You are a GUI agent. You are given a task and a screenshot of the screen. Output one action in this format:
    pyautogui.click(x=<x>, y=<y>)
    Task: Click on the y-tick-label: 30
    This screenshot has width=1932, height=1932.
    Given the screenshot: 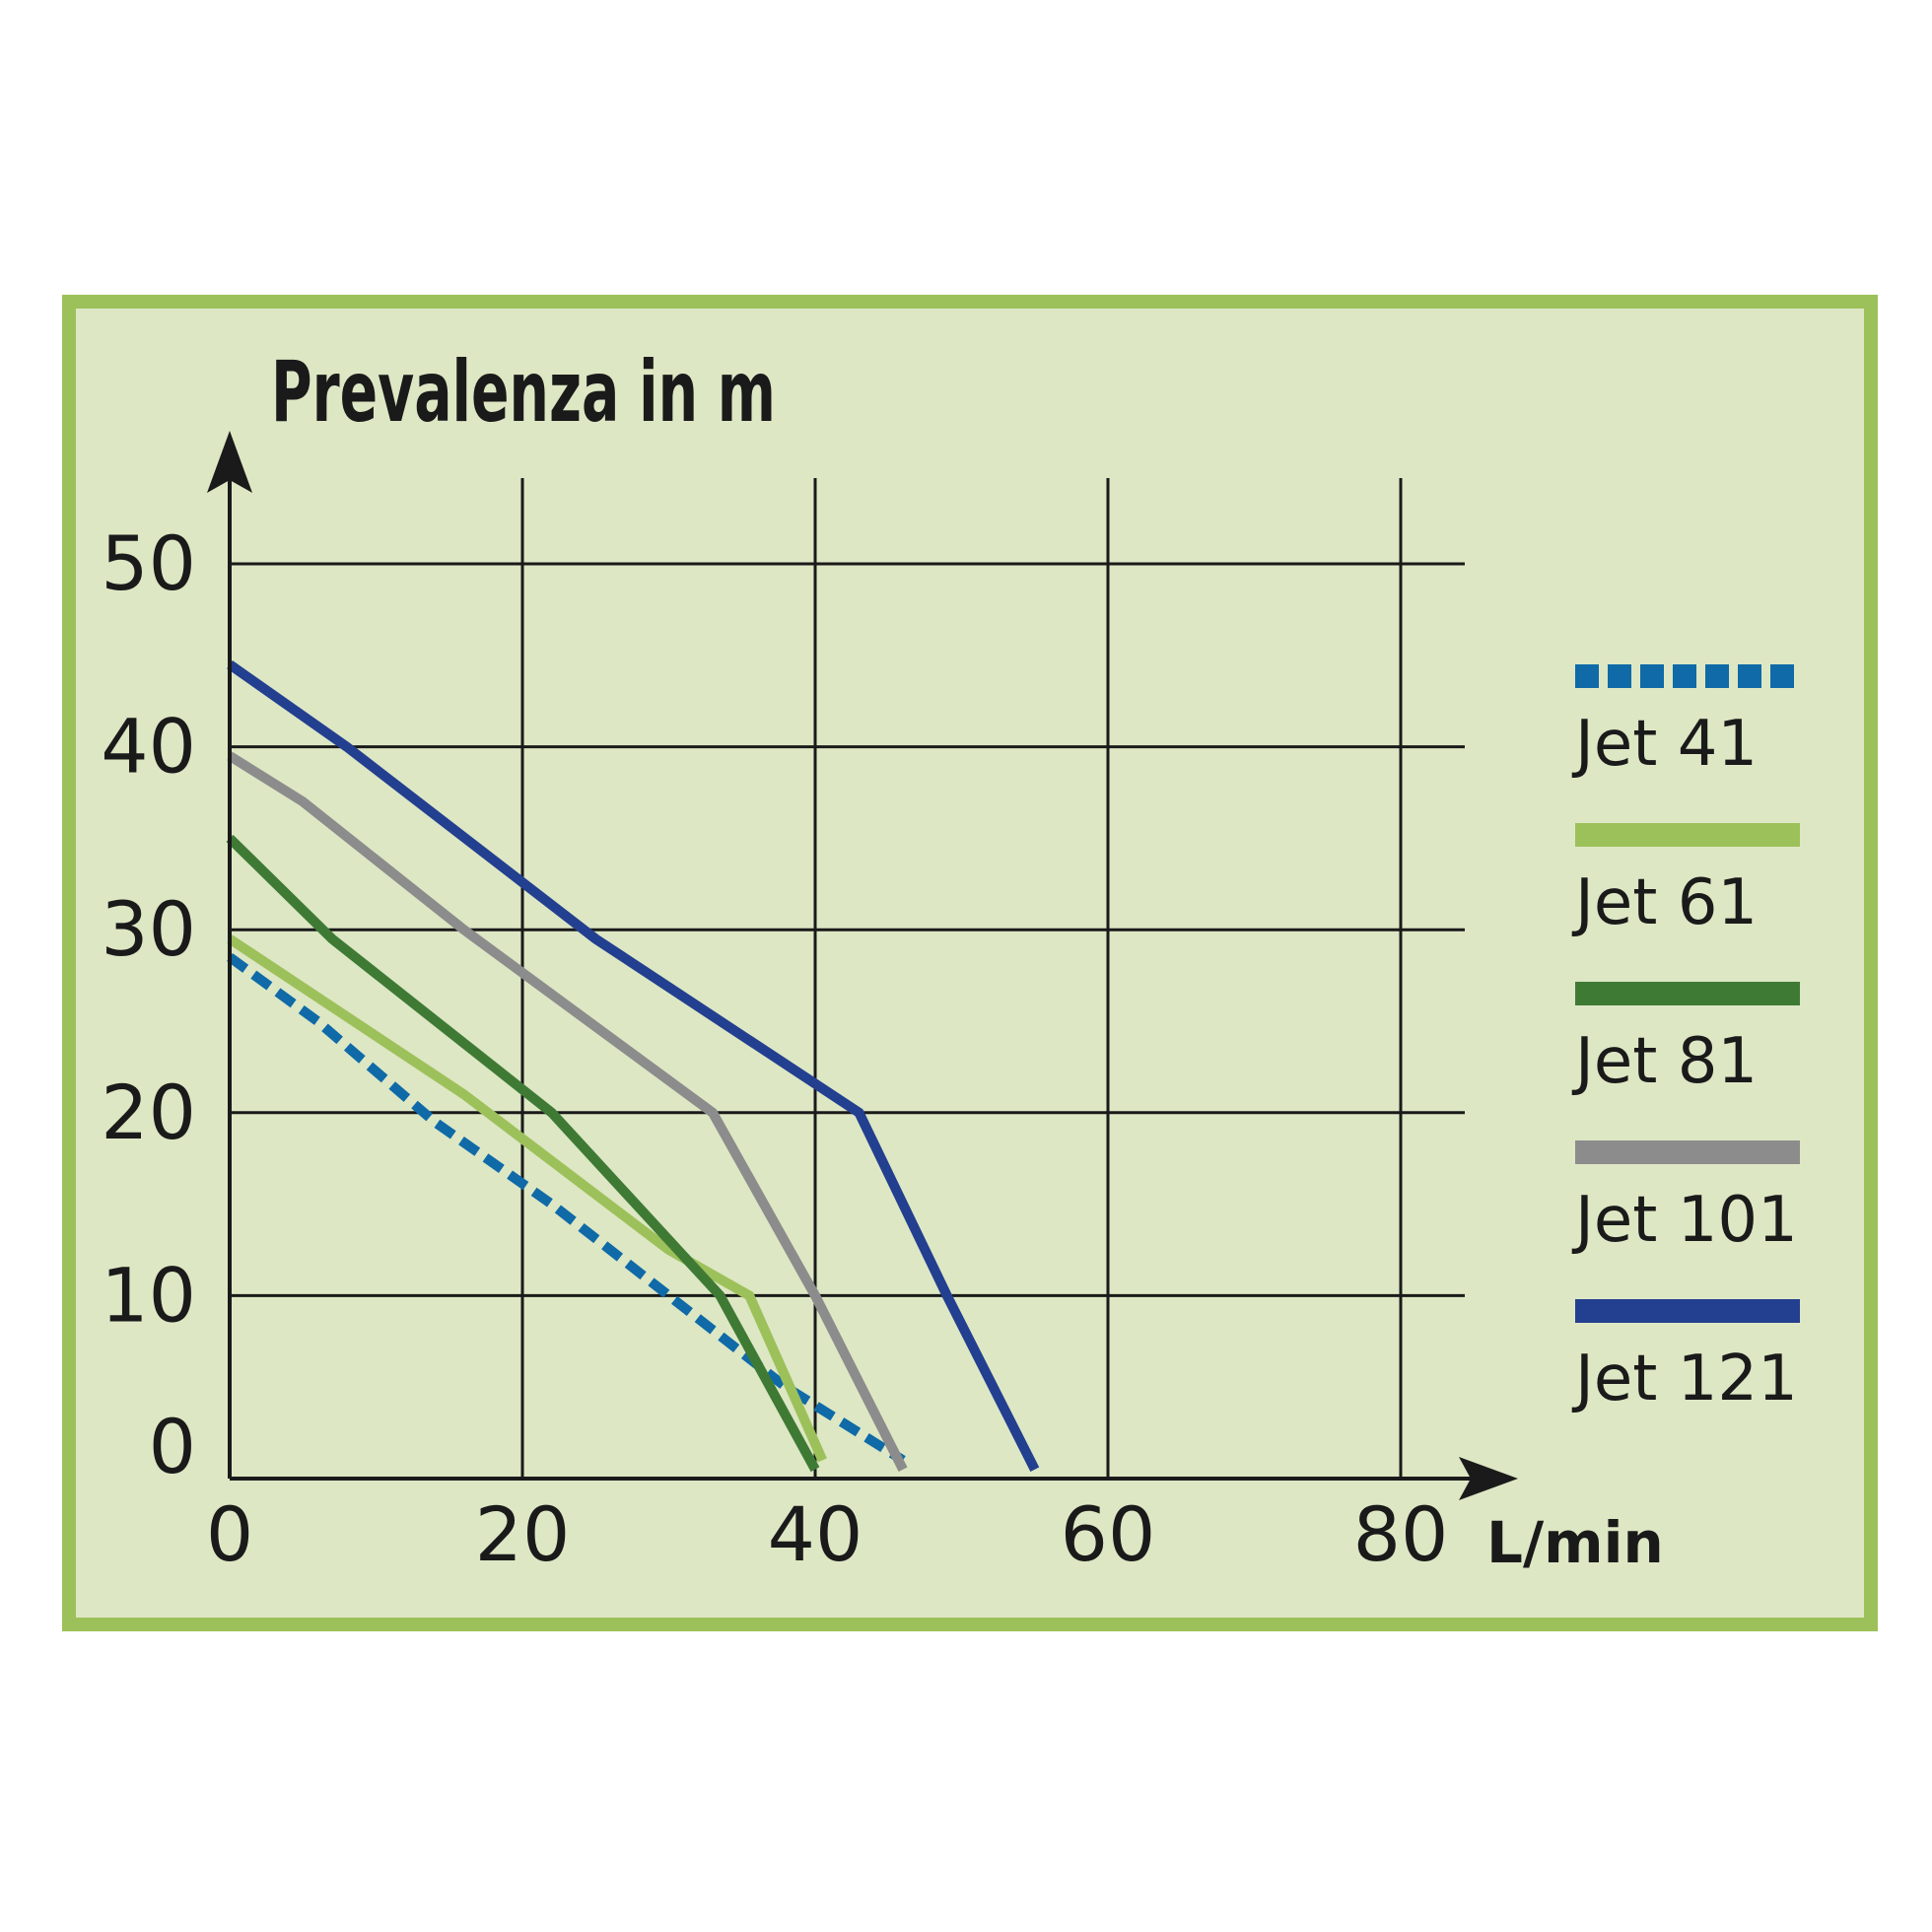 What is the action you would take?
    pyautogui.click(x=149, y=929)
    